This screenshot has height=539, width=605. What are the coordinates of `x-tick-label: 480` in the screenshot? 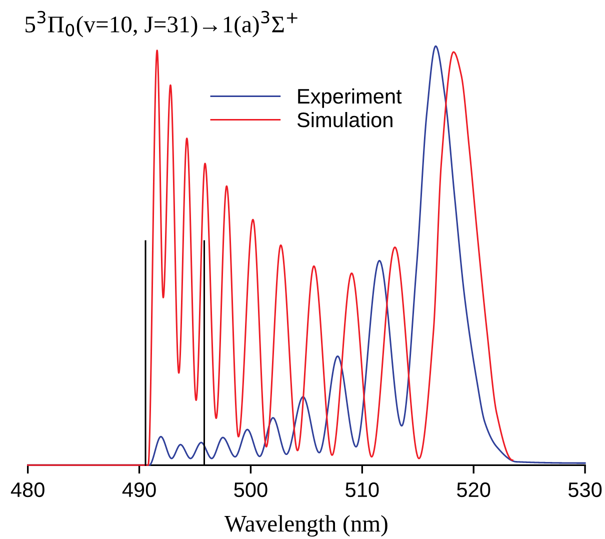 It's located at (27, 490).